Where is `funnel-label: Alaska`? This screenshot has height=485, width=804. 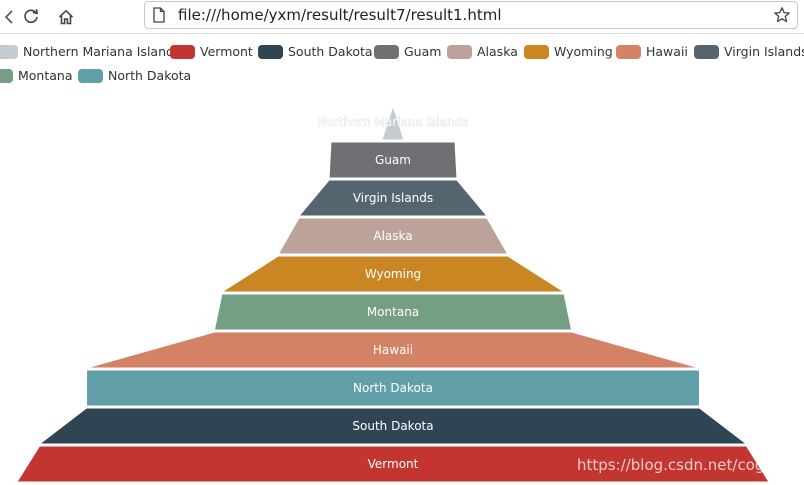 funnel-label: Alaska is located at coordinates (392, 236).